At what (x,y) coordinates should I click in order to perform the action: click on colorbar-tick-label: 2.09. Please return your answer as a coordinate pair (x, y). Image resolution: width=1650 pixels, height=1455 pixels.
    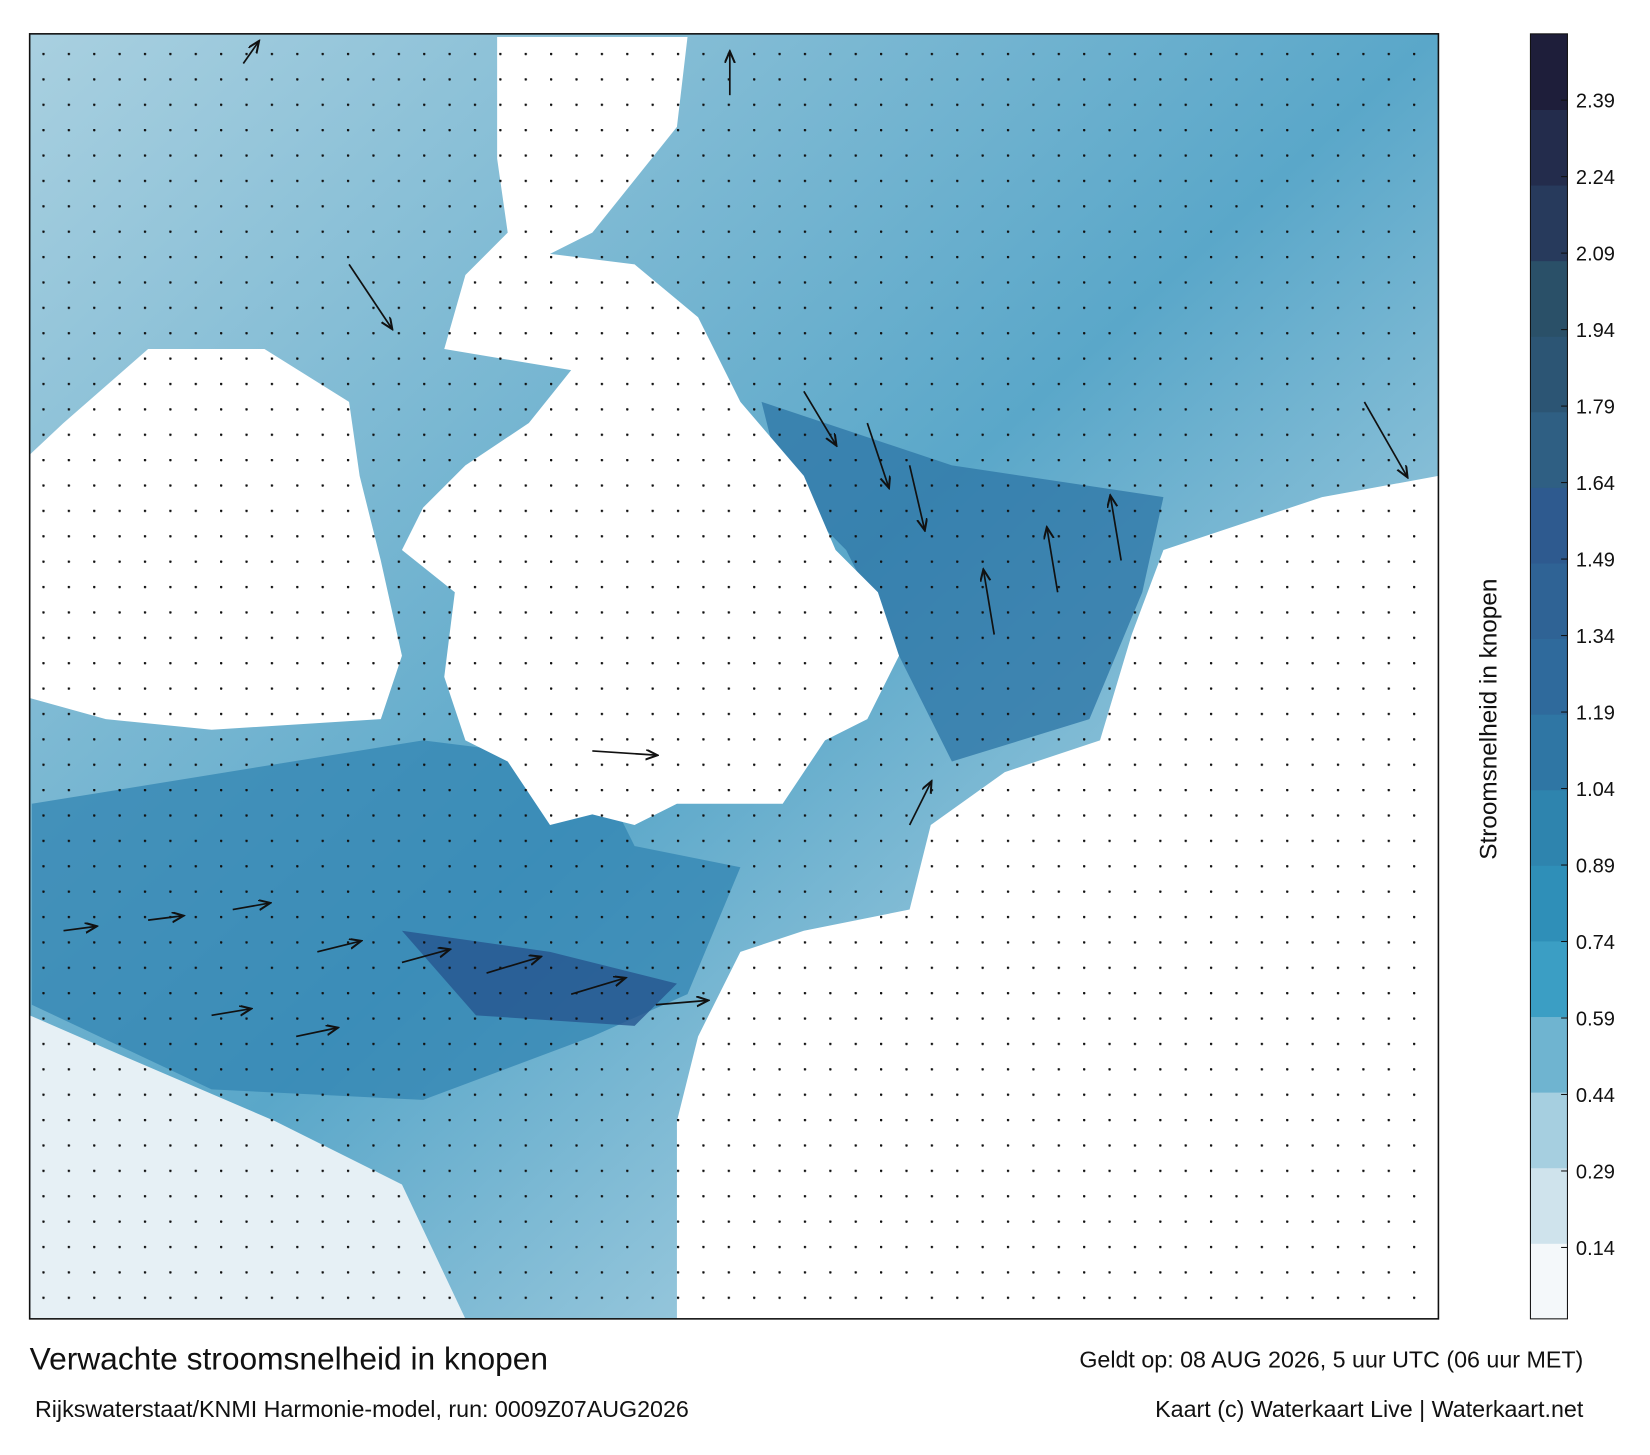
    Looking at the image, I should click on (1595, 255).